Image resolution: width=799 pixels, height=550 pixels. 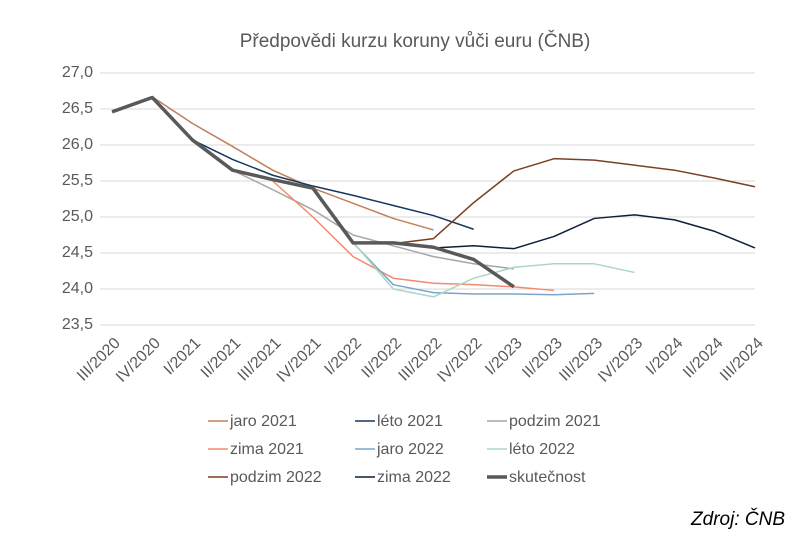 What do you see at coordinates (77, 144) in the screenshot?
I see `y-tick-label: 26,0` at bounding box center [77, 144].